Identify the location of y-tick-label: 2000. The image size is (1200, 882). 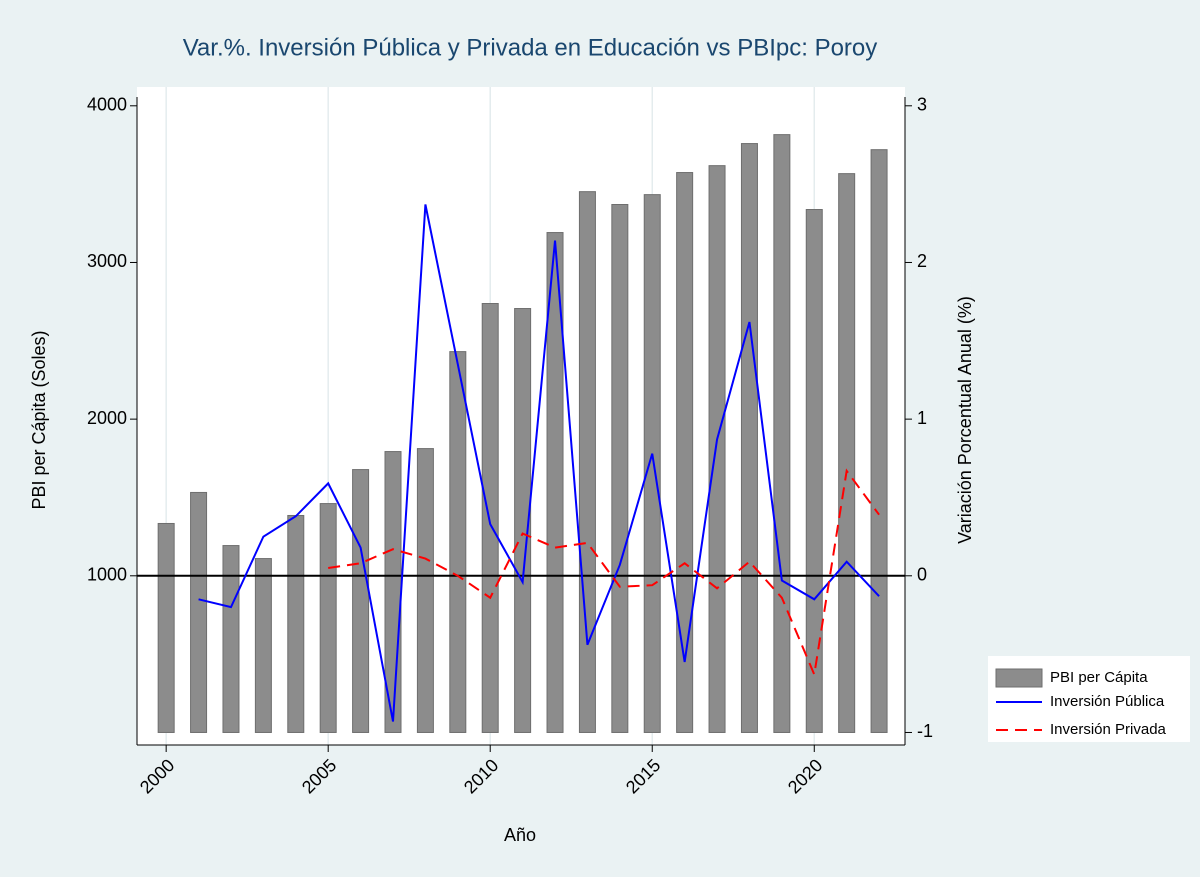
(107, 418).